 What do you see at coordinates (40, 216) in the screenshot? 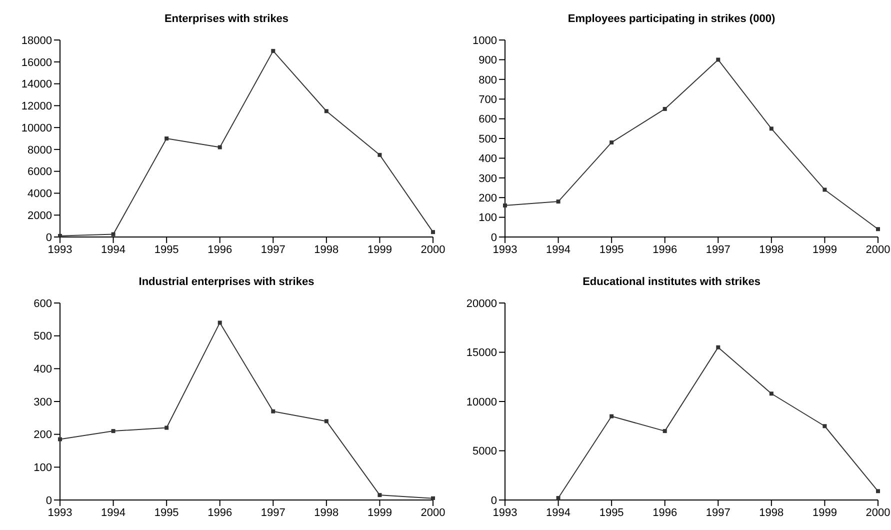
I see `y-tick-label: 2000` at bounding box center [40, 216].